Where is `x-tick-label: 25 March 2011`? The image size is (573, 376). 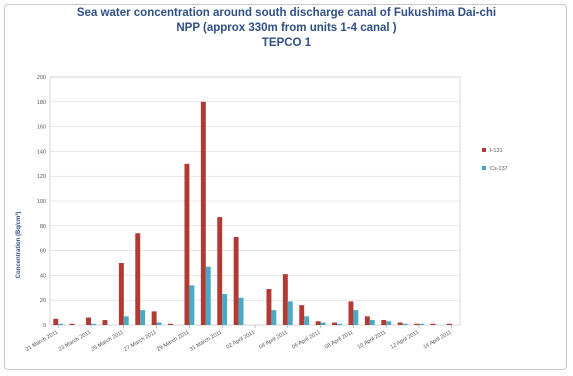 x-tick-label: 25 March 2011 is located at coordinates (107, 341).